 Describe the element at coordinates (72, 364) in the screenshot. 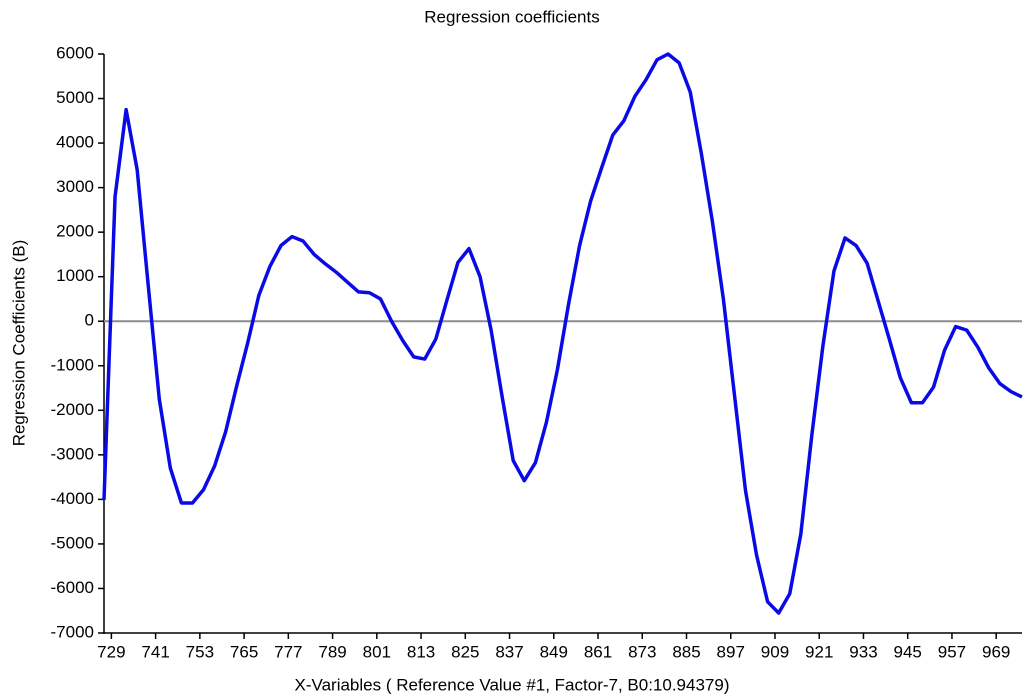

I see `y-tick-label: -1000` at that location.